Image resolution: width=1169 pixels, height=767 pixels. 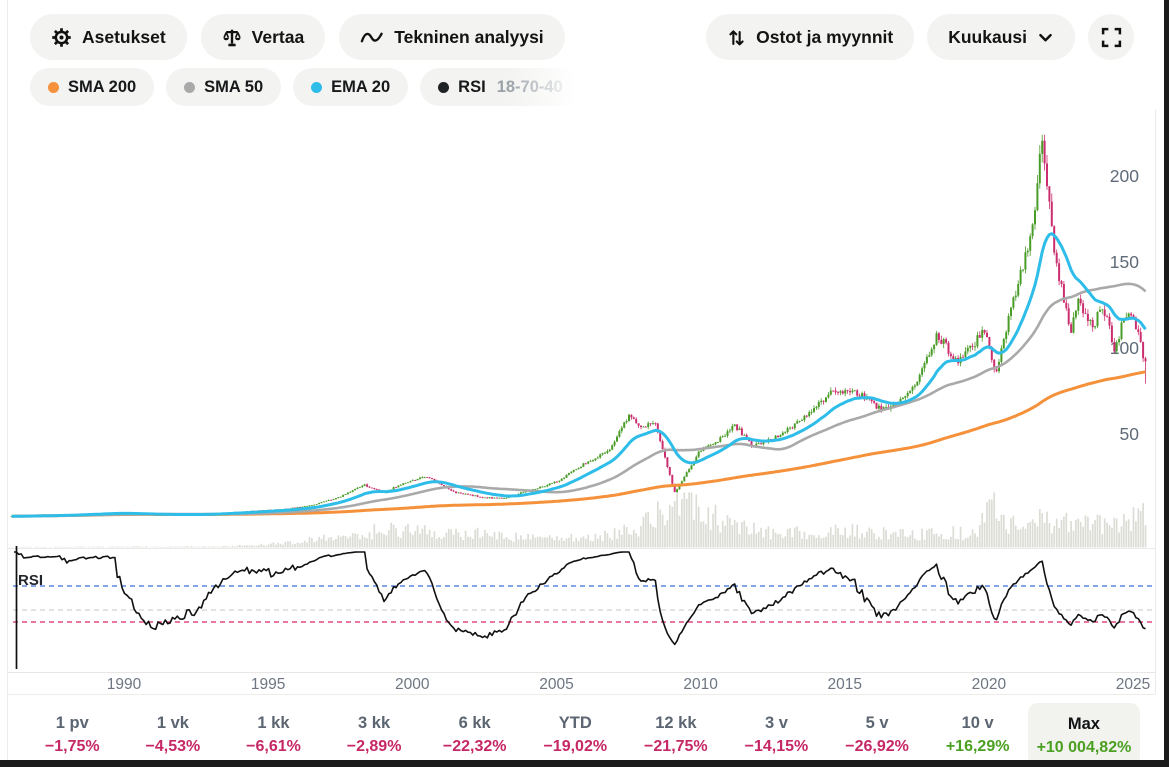 What do you see at coordinates (1045, 37) in the screenshot?
I see `chevron-down-icon` at bounding box center [1045, 37].